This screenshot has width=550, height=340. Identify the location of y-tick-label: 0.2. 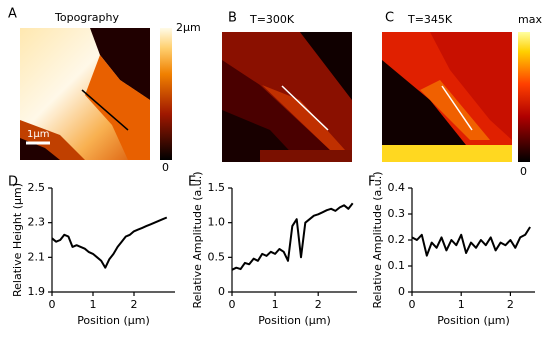
(397, 239).